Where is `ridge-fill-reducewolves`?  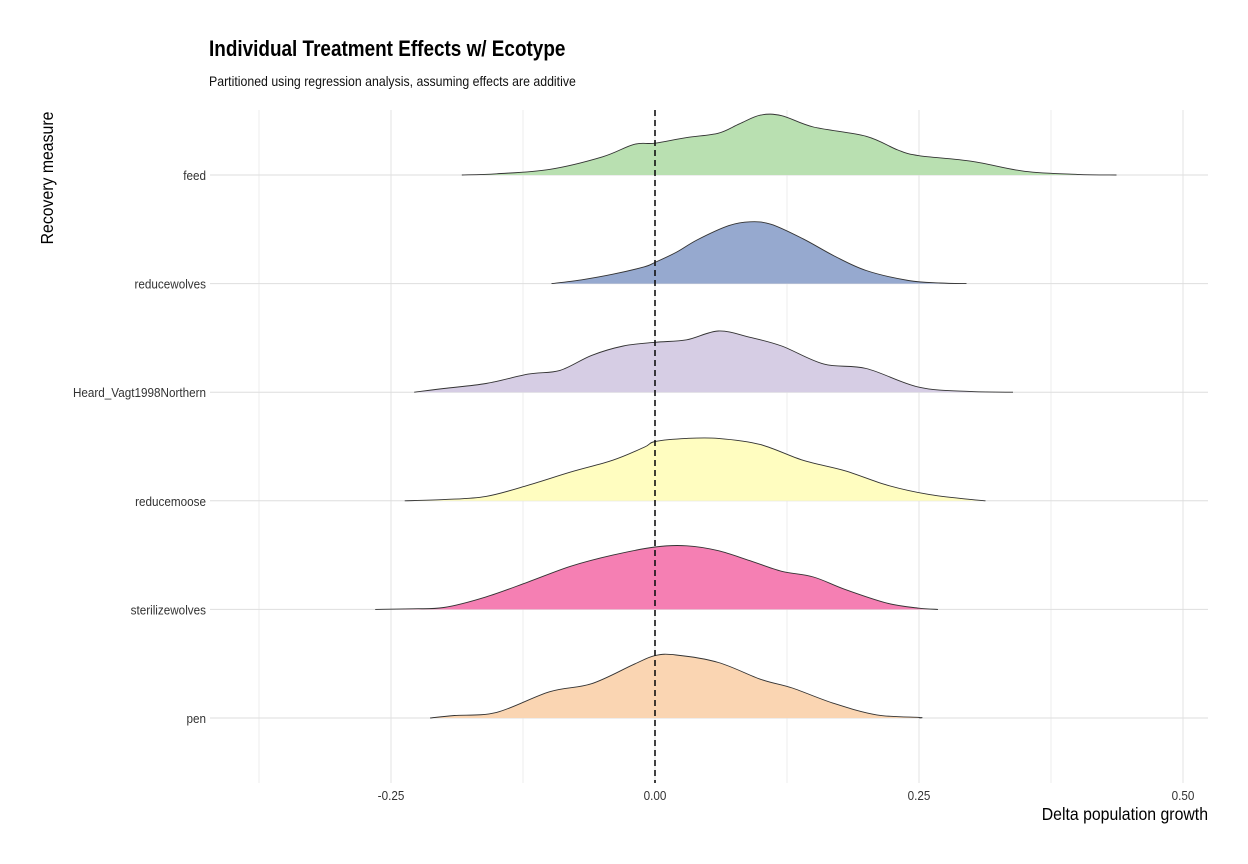 ridge-fill-reducewolves is located at coordinates (759, 252).